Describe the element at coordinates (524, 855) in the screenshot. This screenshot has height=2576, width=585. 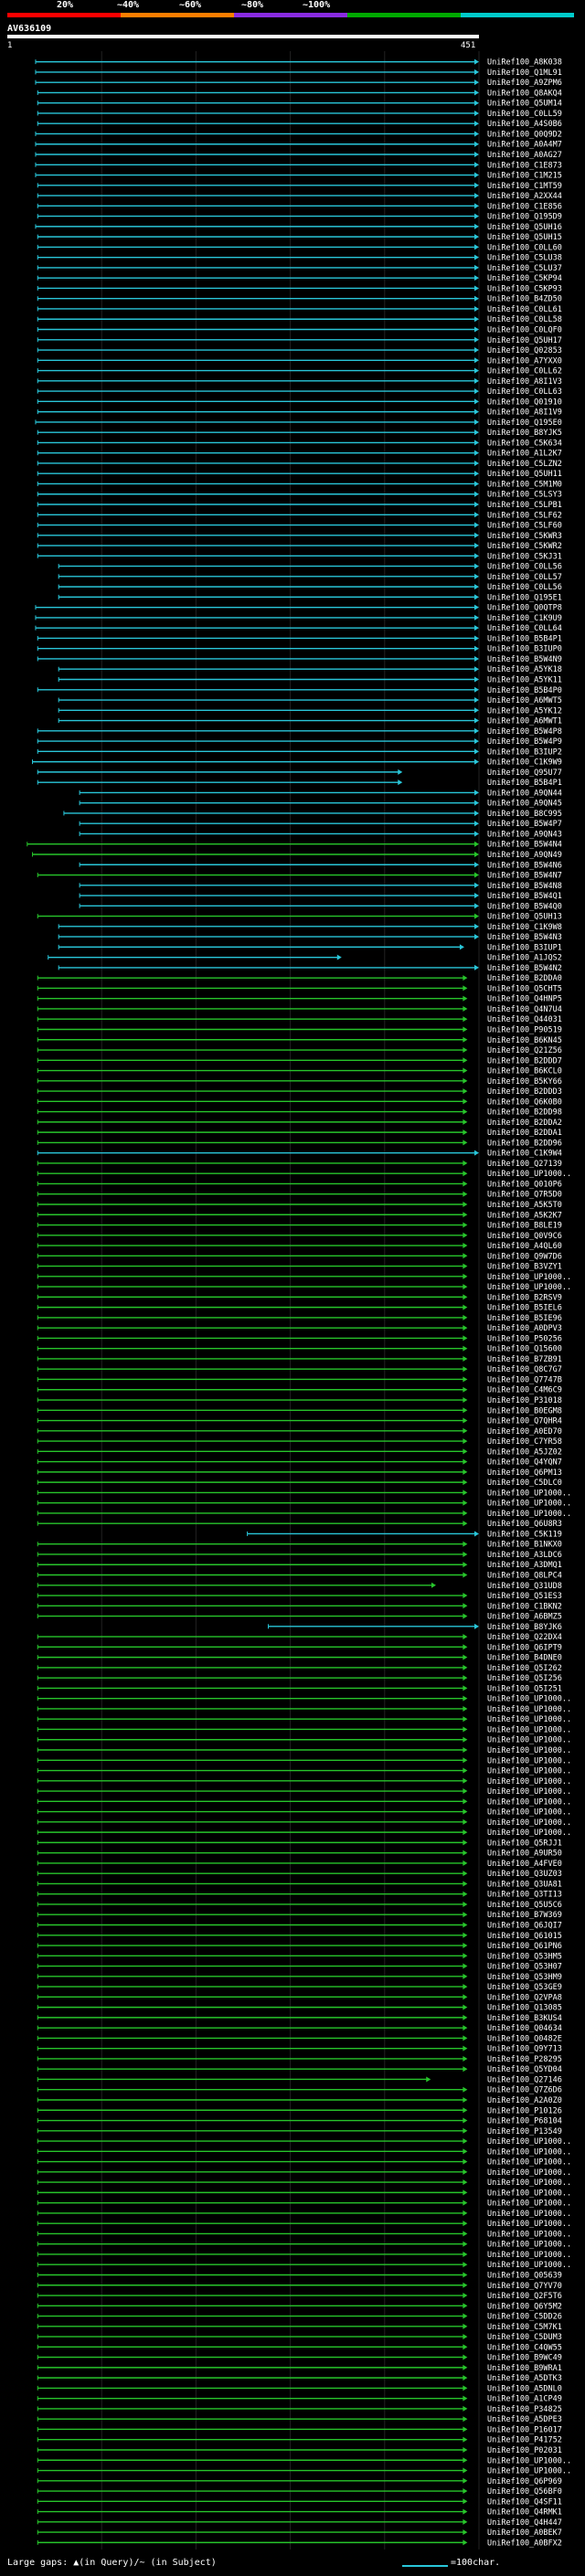
I see `hit-label: UniRef100_A9QN49` at that location.